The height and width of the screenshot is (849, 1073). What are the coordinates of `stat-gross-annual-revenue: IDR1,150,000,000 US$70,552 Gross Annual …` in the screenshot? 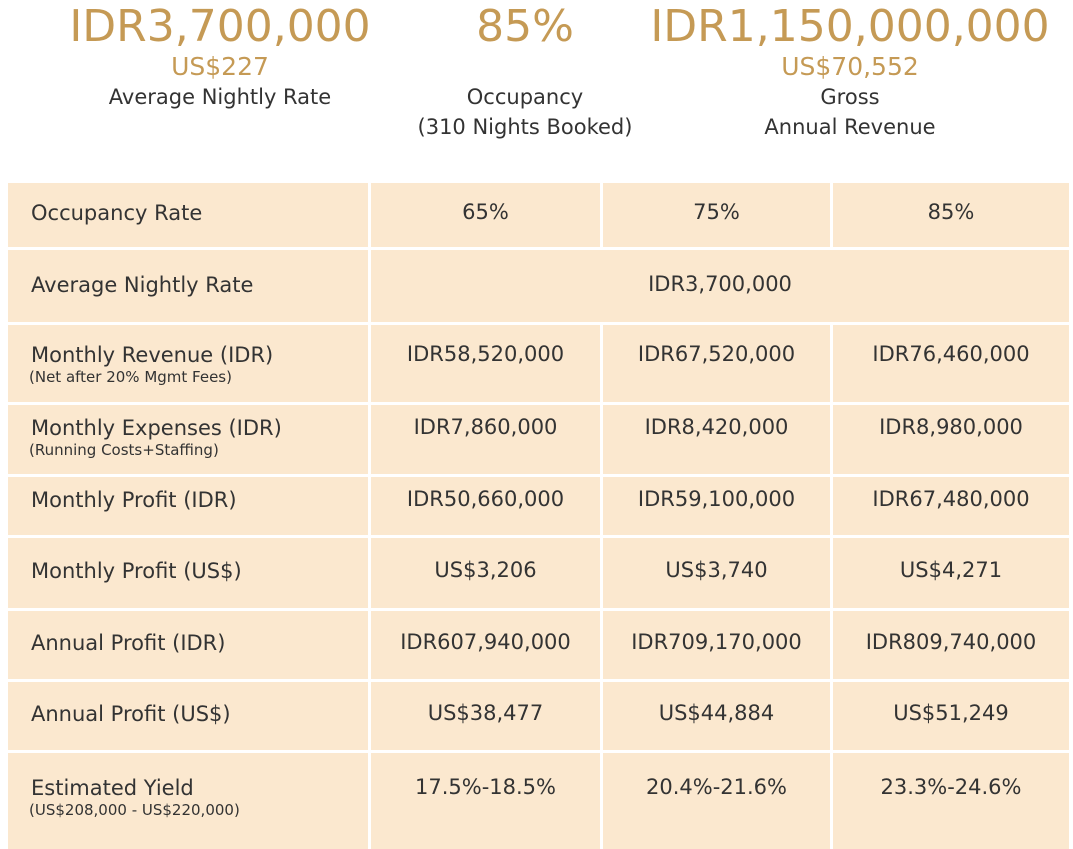 It's located at (850, 72).